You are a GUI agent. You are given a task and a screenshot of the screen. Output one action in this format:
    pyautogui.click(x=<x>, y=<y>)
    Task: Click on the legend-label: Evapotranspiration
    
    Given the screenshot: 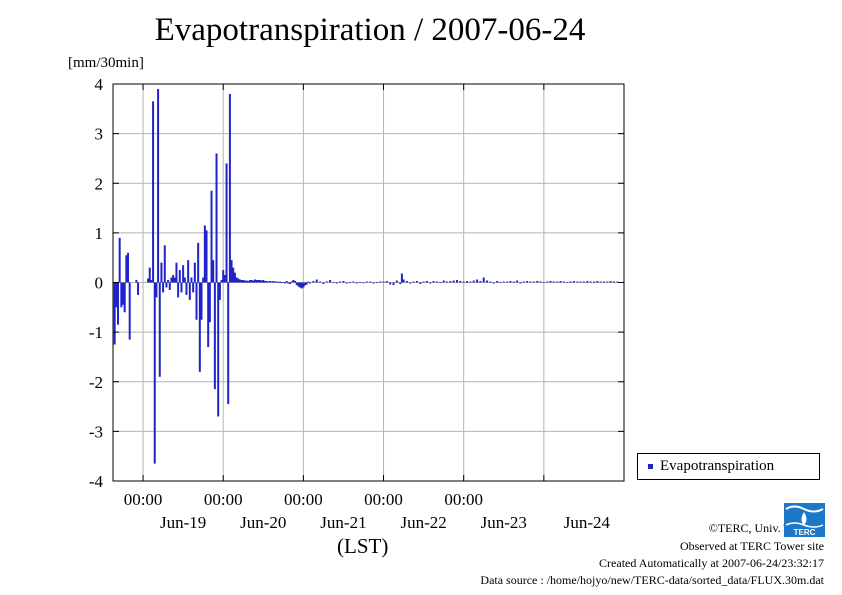 What is the action you would take?
    pyautogui.click(x=717, y=466)
    